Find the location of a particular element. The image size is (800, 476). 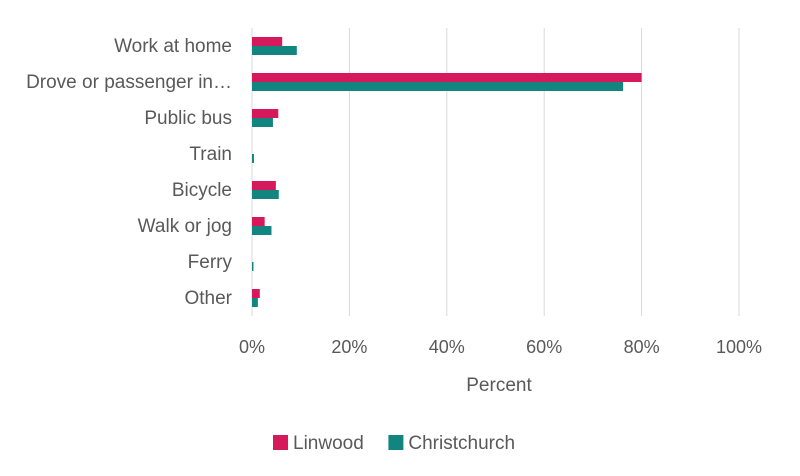

category-label: Work at home is located at coordinates (173, 46).